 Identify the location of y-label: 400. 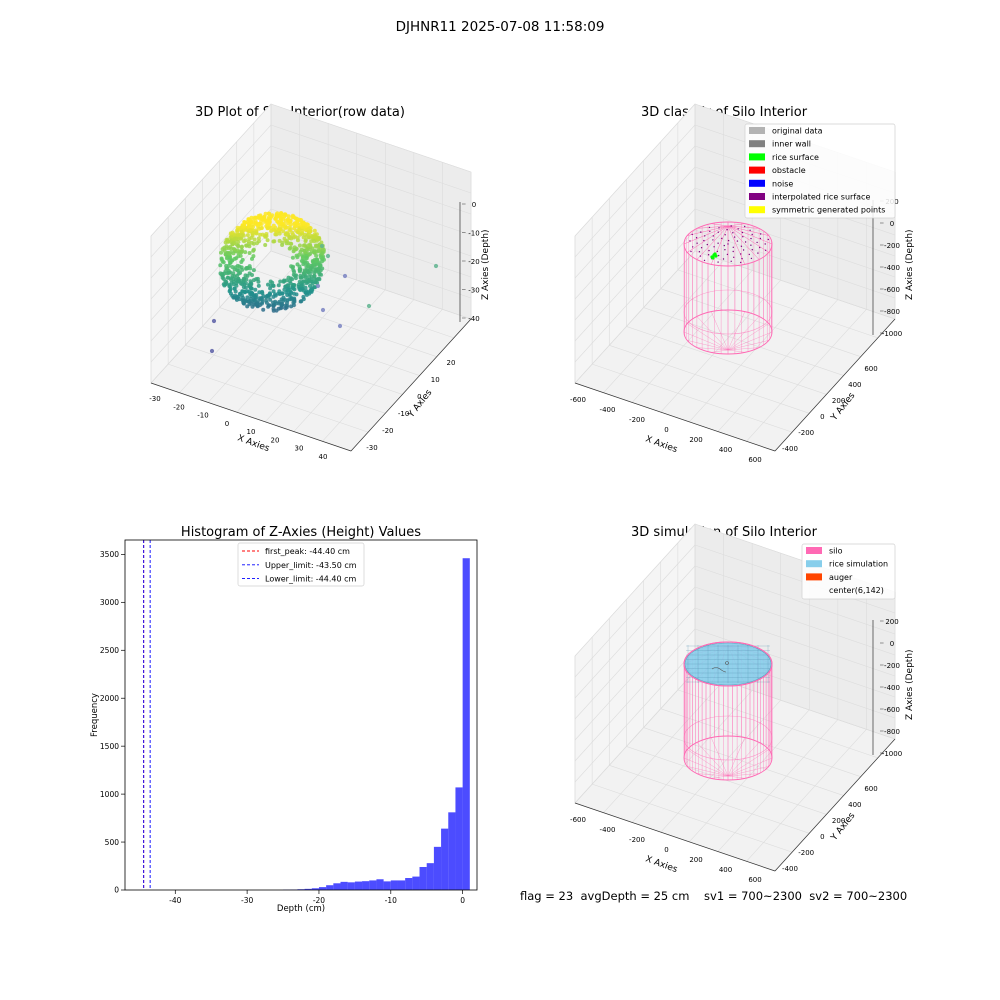
(854, 805).